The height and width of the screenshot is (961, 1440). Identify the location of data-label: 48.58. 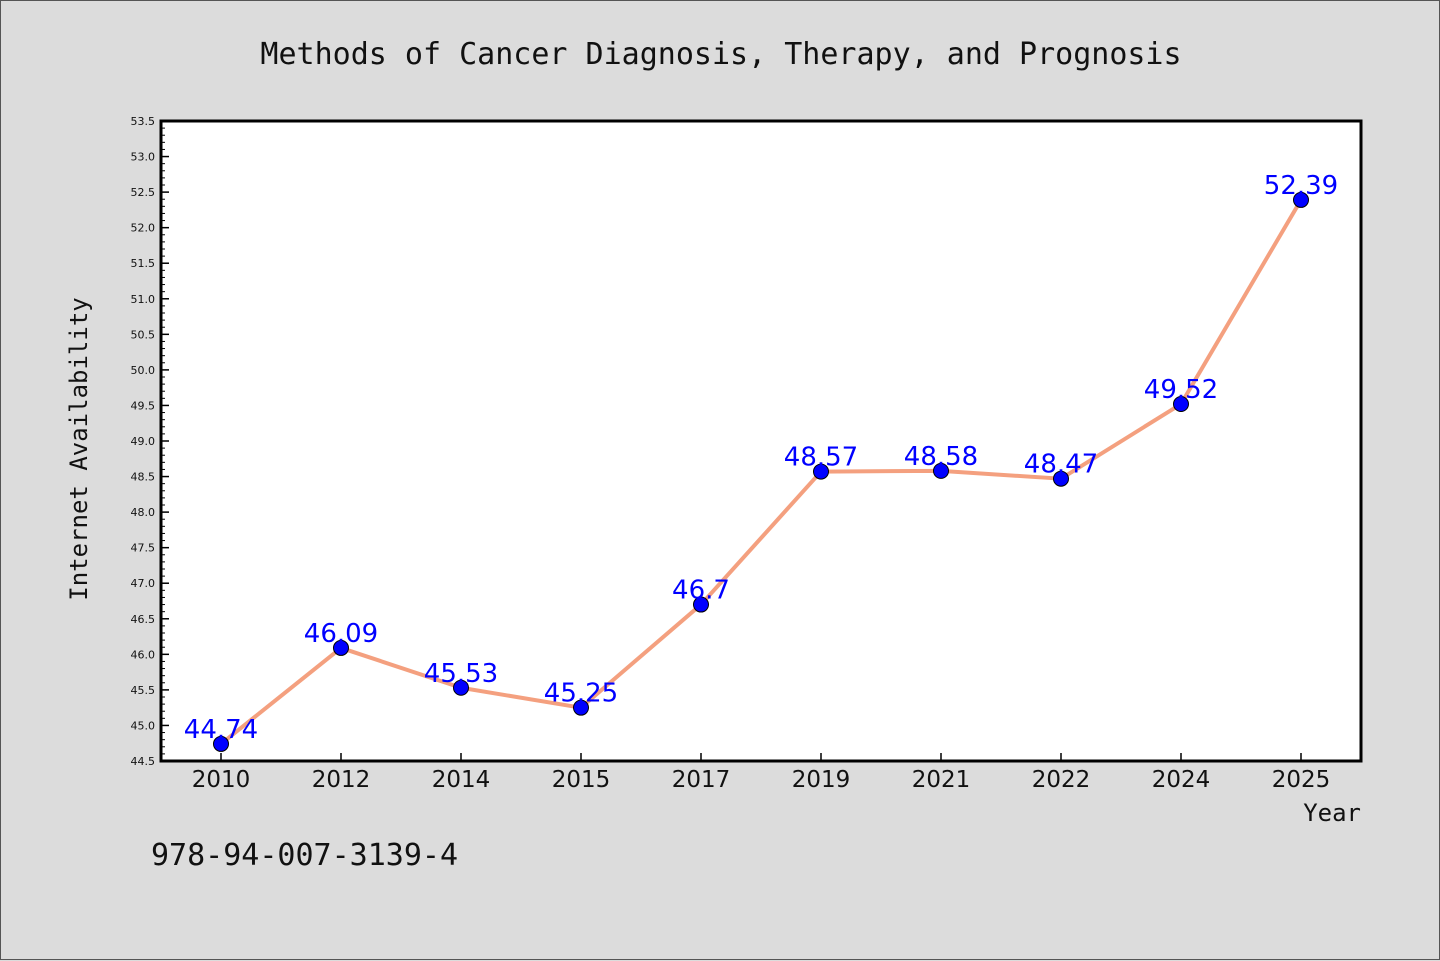
(941, 457).